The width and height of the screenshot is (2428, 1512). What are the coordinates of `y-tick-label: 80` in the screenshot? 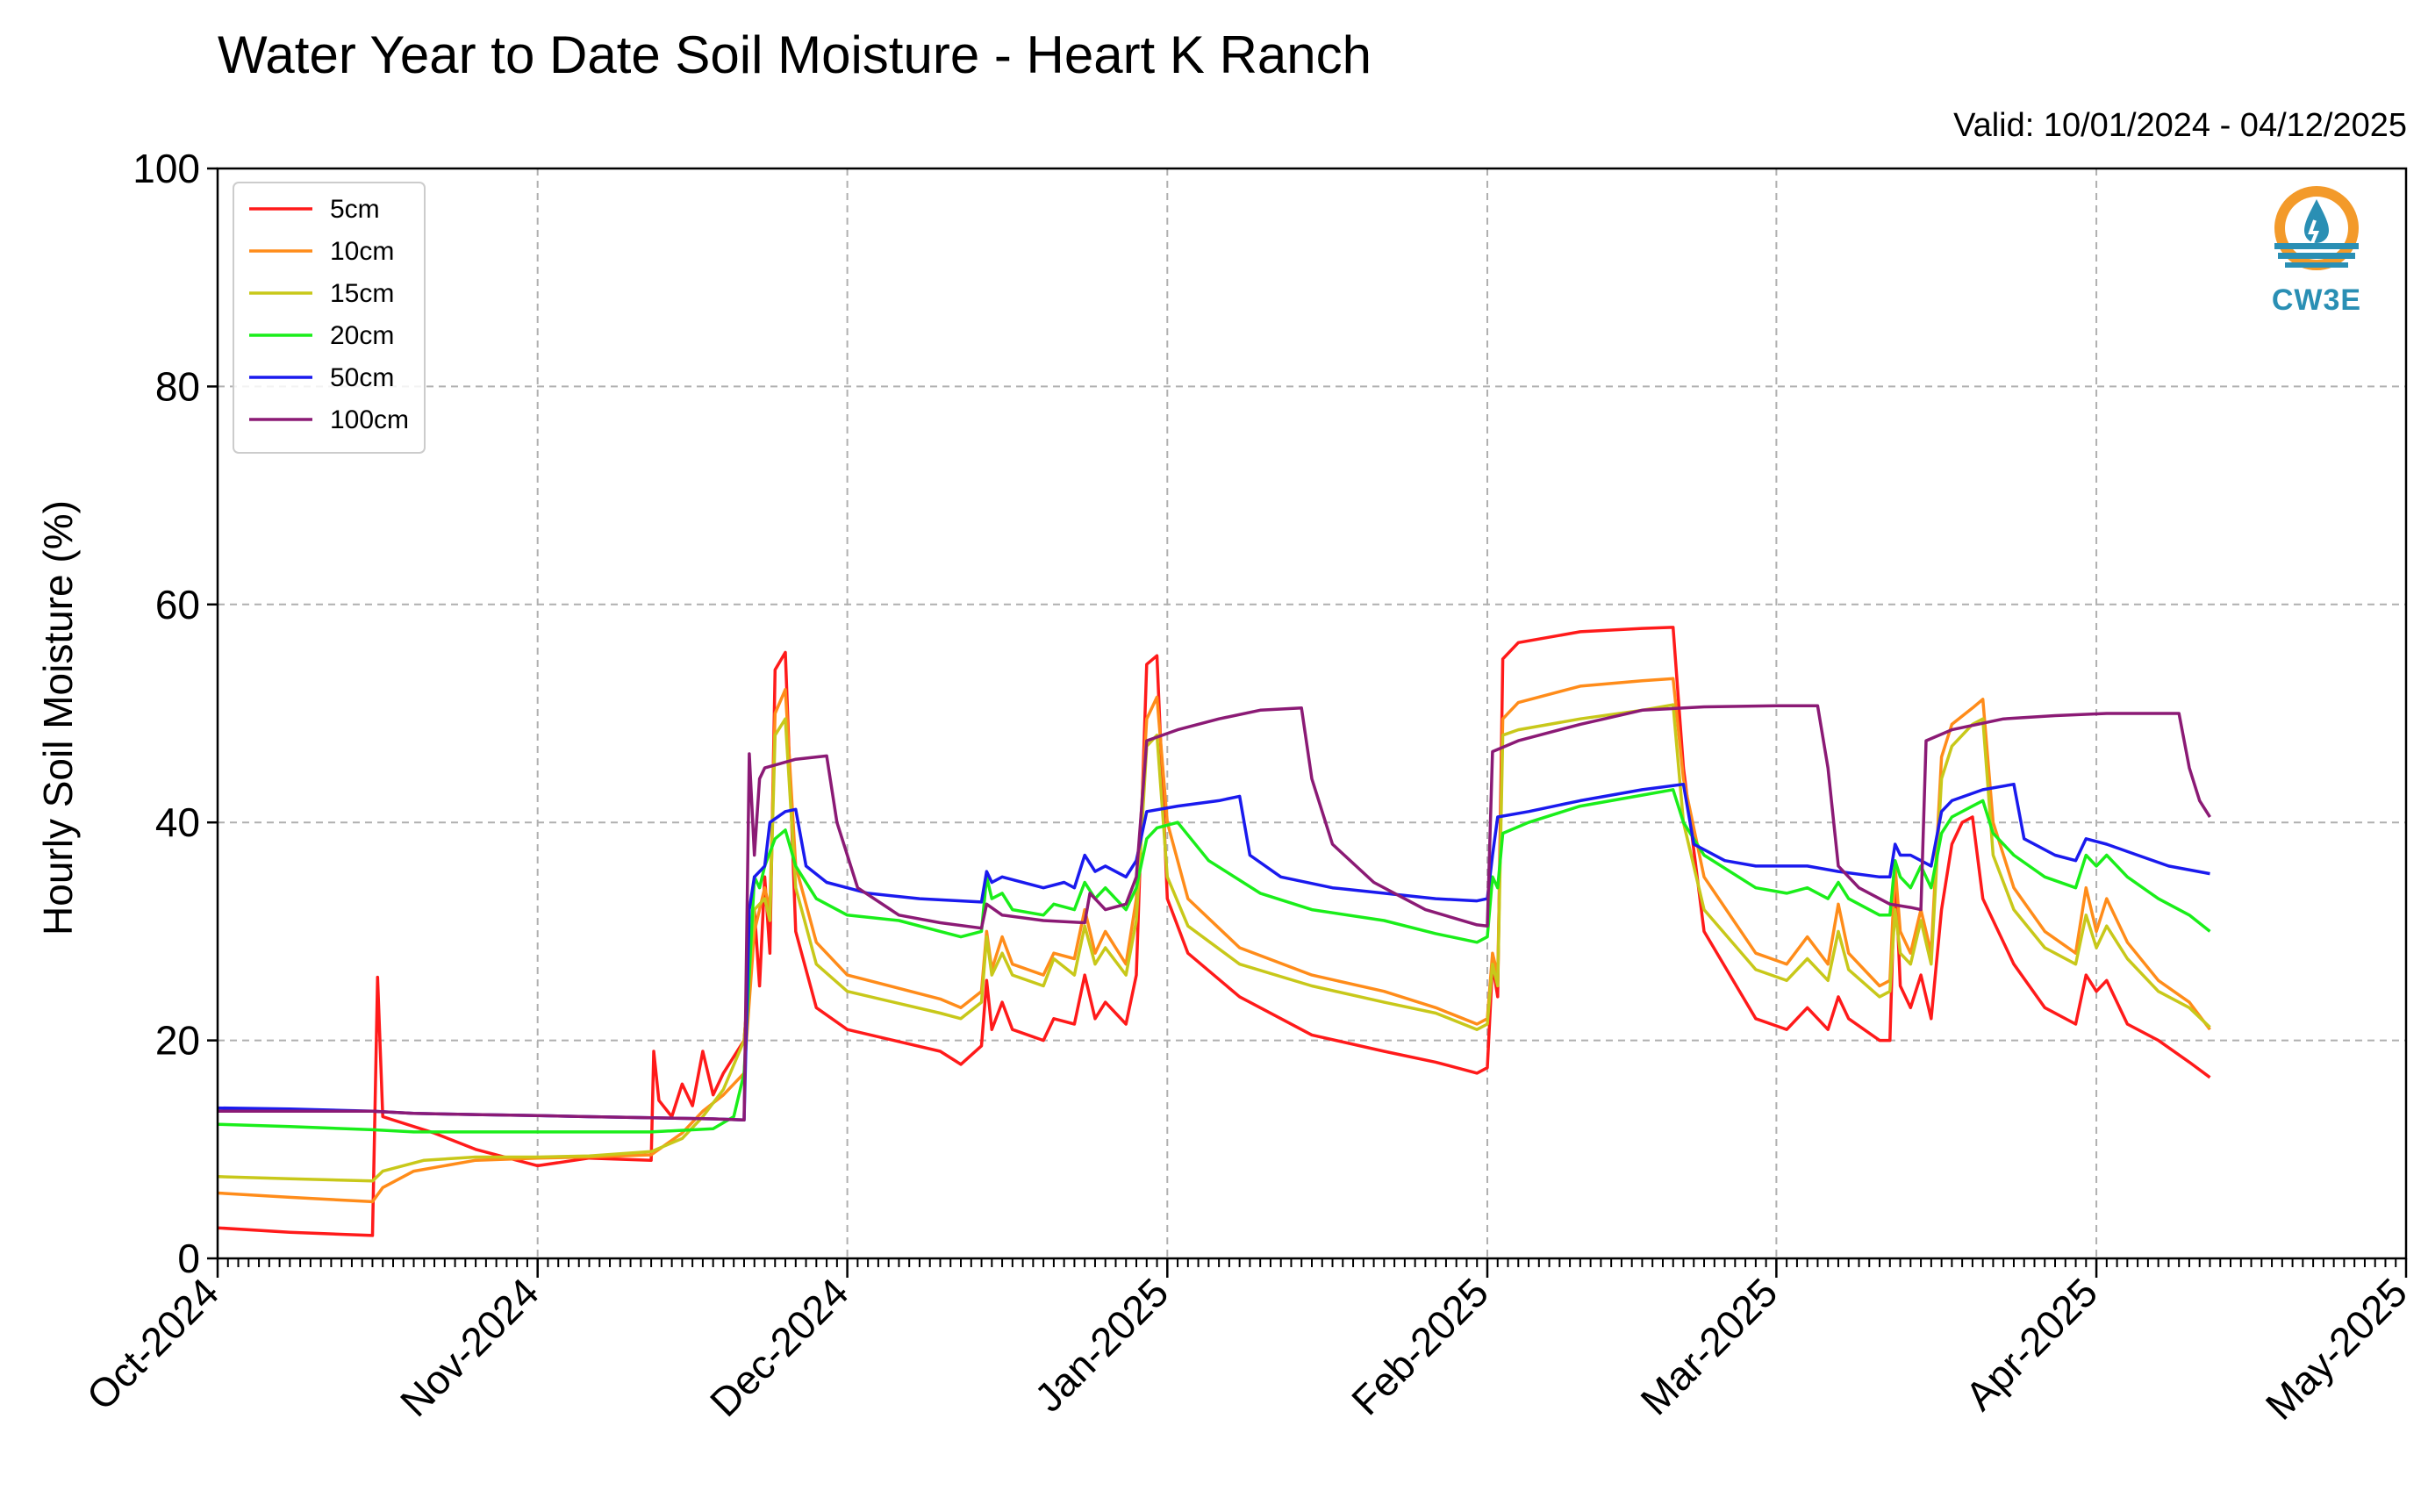 It's located at (177, 386).